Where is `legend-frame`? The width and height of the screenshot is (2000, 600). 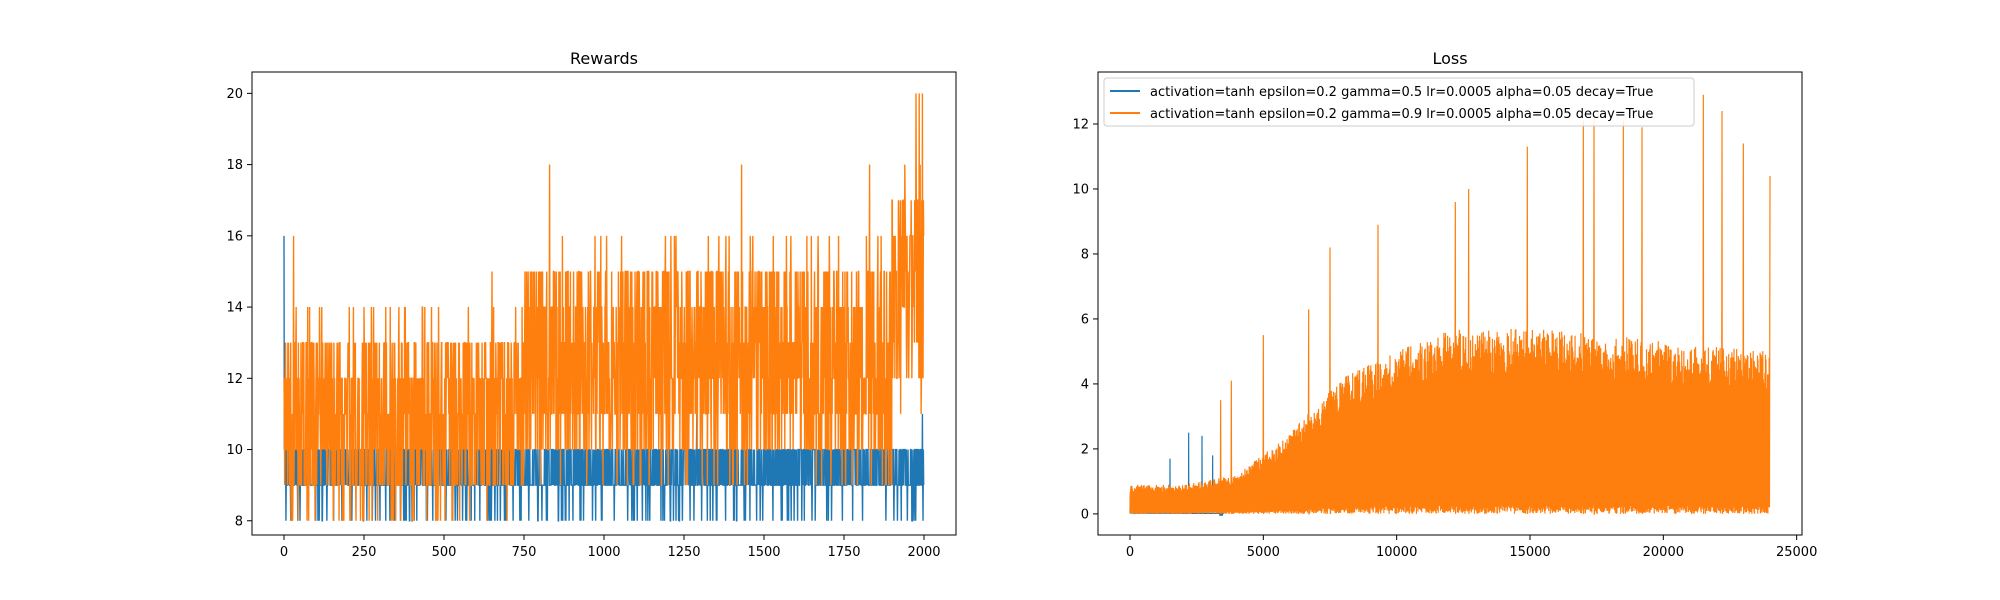 legend-frame is located at coordinates (1399, 102).